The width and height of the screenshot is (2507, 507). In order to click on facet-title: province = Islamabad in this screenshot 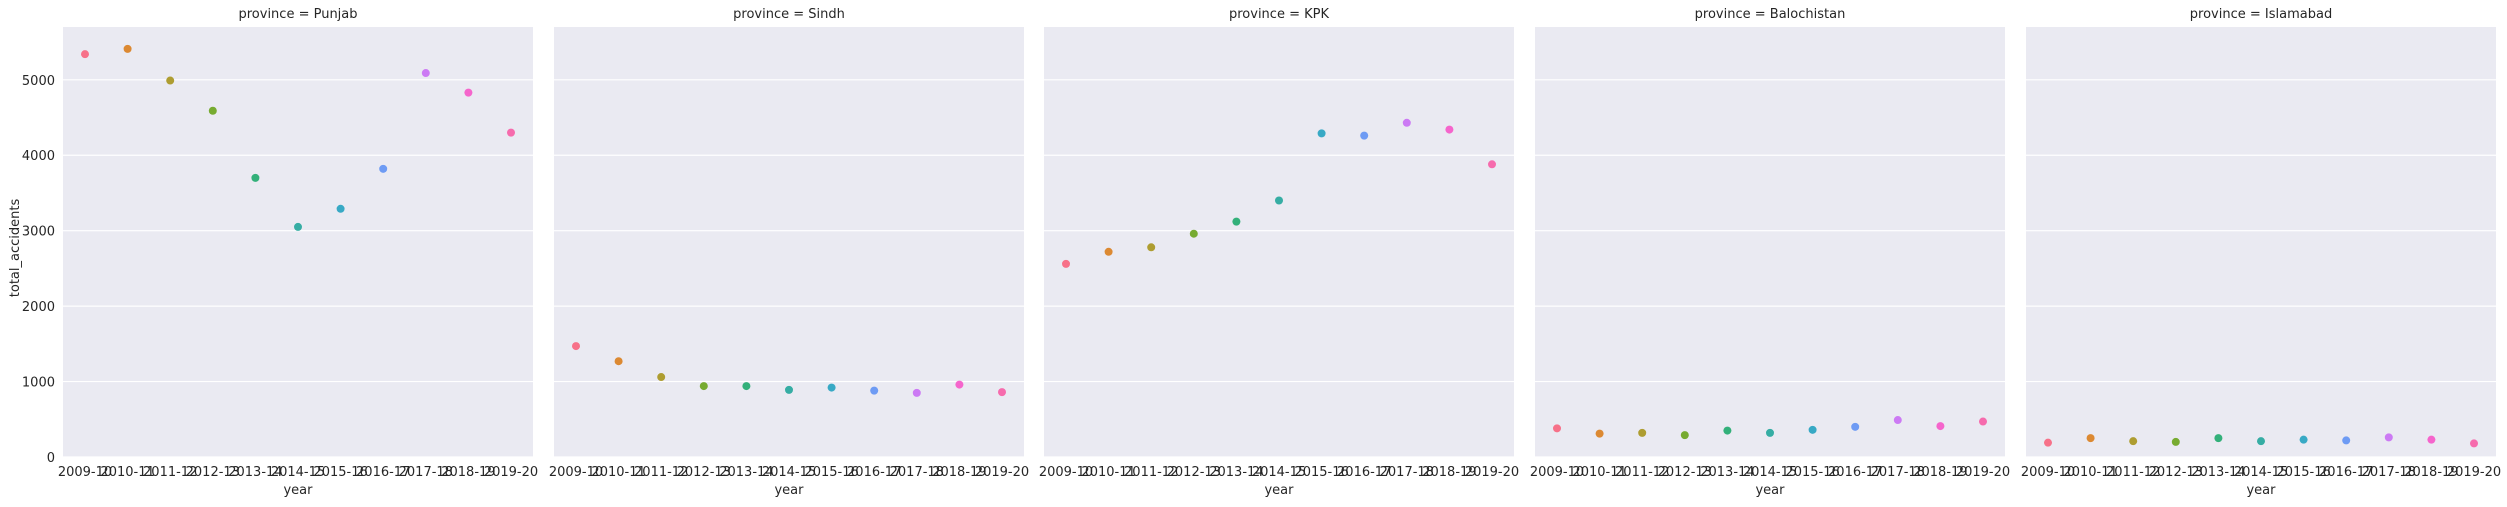, I will do `click(2261, 14)`.